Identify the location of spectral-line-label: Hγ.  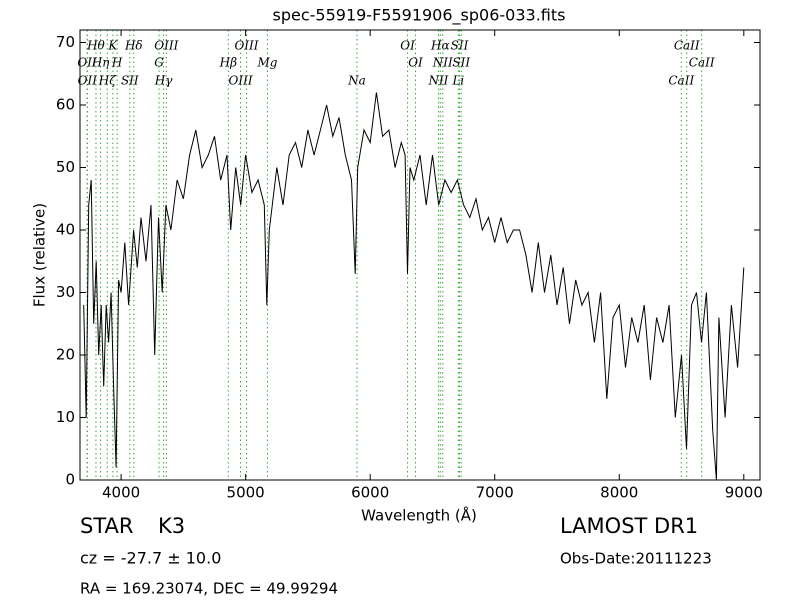
(163, 81).